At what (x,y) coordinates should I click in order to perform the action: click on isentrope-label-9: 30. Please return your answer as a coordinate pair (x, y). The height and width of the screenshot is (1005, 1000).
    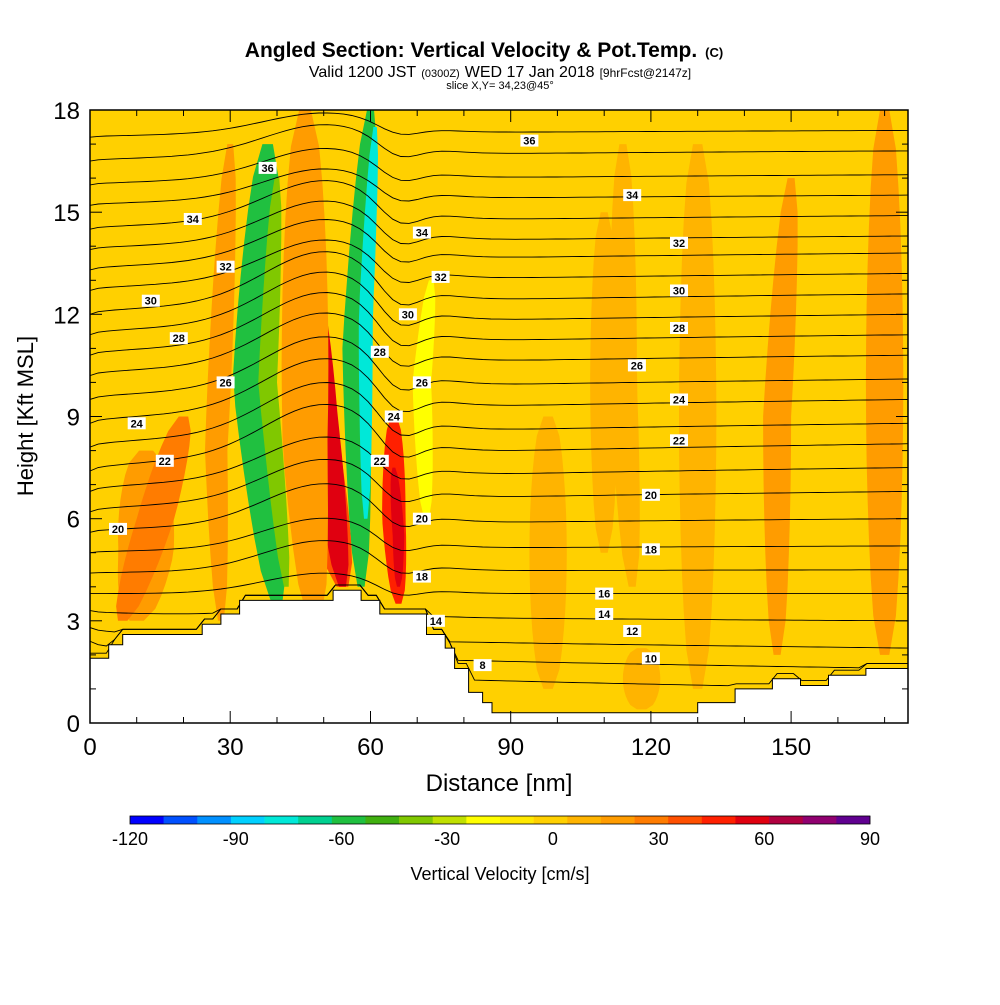
    Looking at the image, I should click on (407, 314).